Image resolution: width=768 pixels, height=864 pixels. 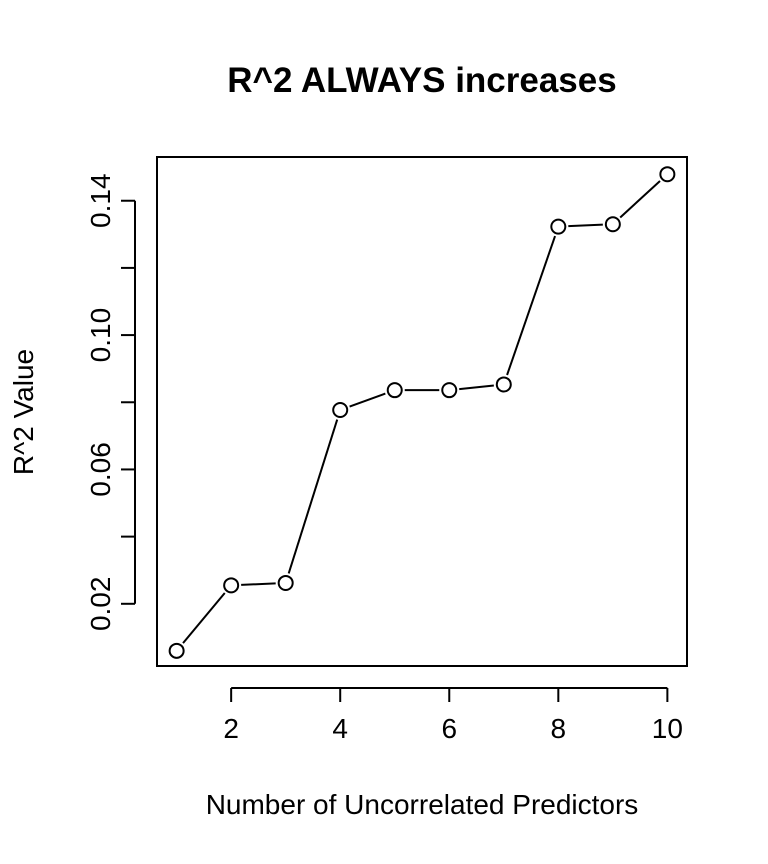 I want to click on x-axis: 2 4 6 8 10, so click(x=453, y=715).